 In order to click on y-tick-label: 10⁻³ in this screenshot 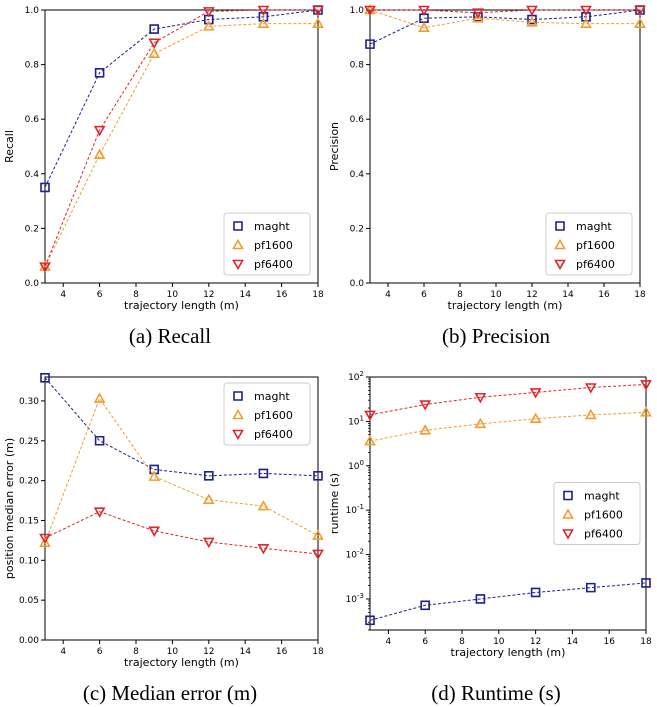, I will do `click(355, 598)`.